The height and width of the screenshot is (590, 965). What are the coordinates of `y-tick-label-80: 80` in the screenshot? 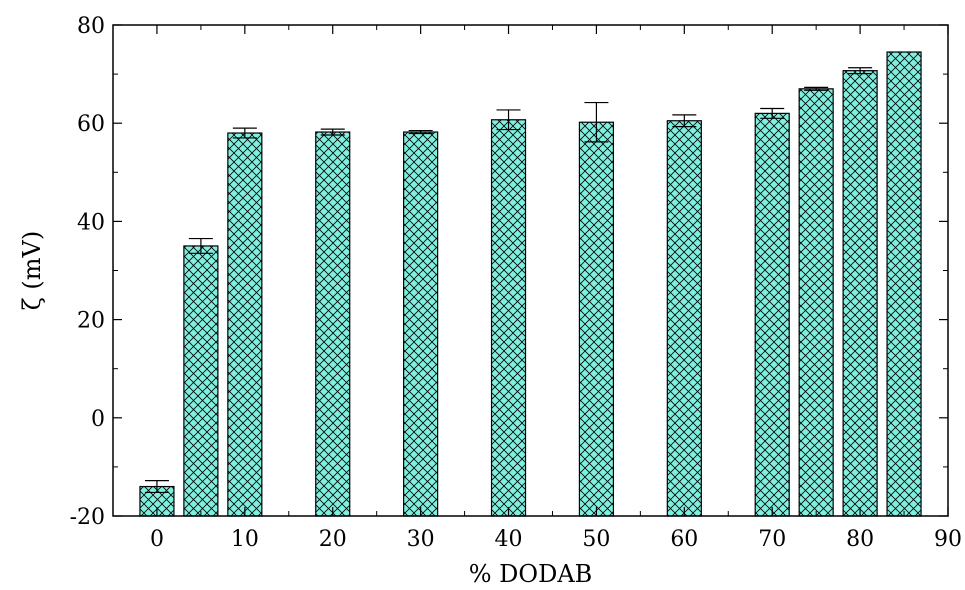 It's located at (91, 26).